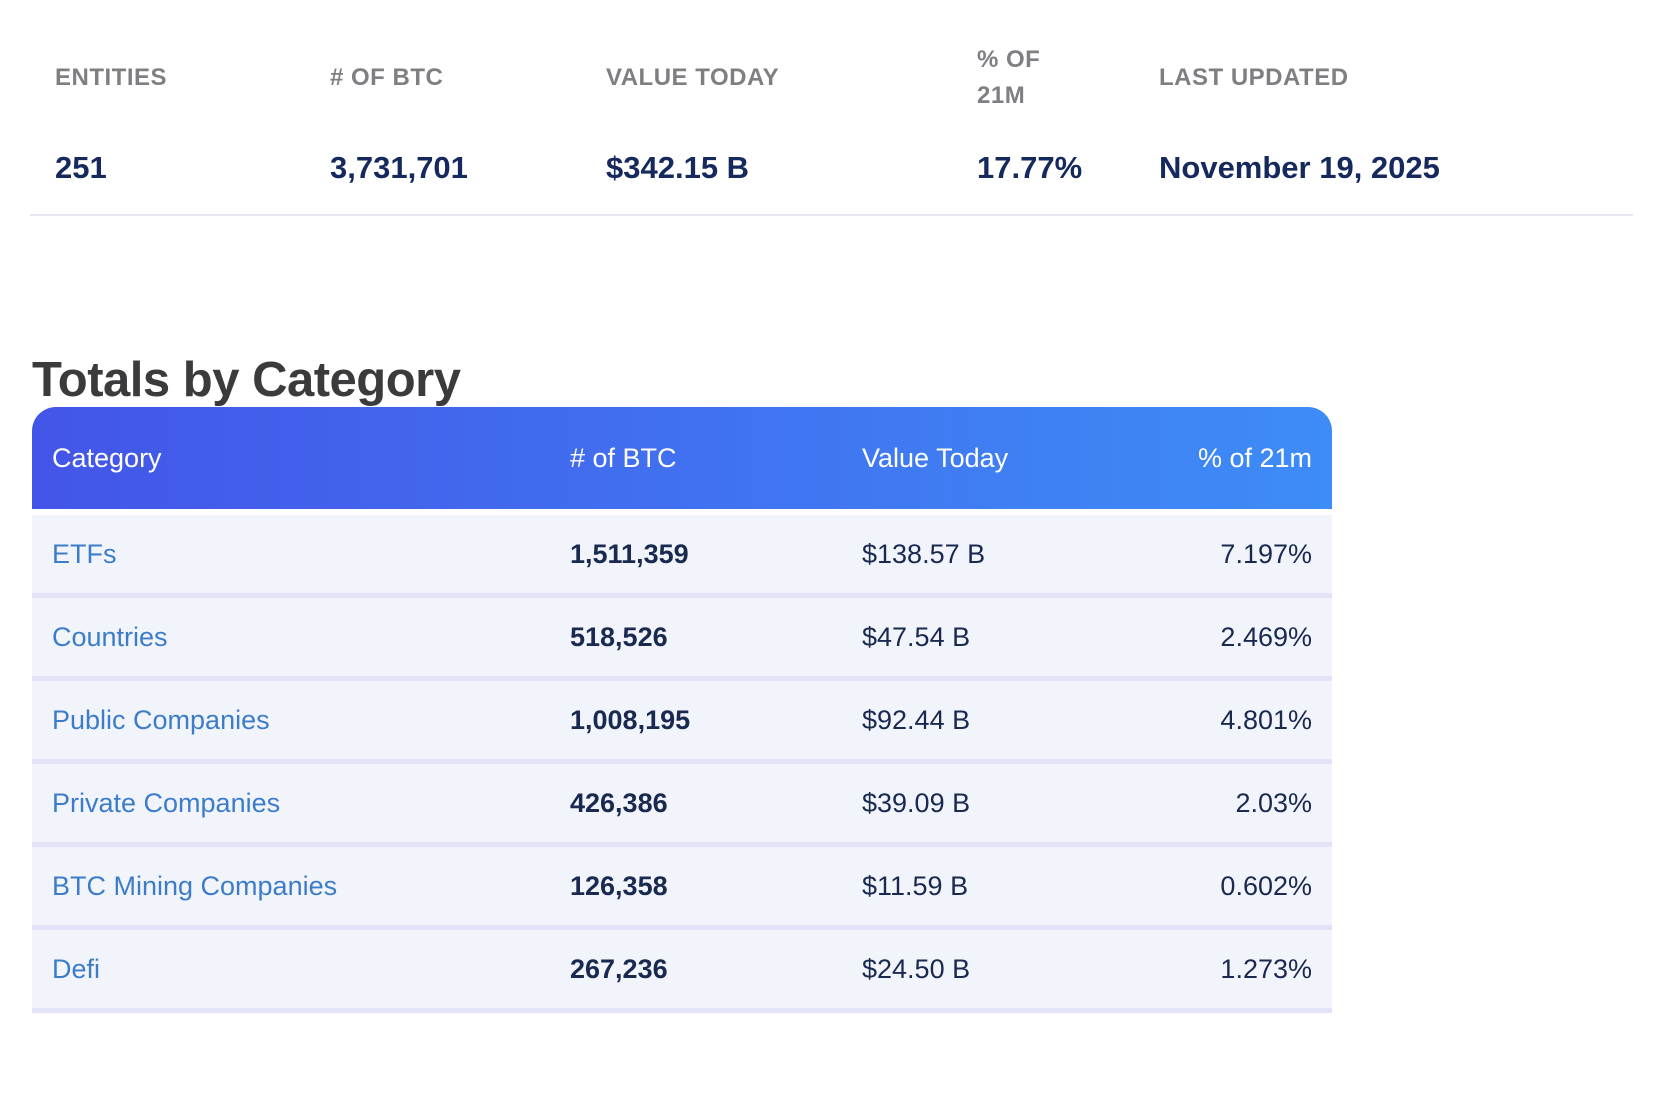  Describe the element at coordinates (619, 885) in the screenshot. I see `btc-count-cell: 126,358` at that location.